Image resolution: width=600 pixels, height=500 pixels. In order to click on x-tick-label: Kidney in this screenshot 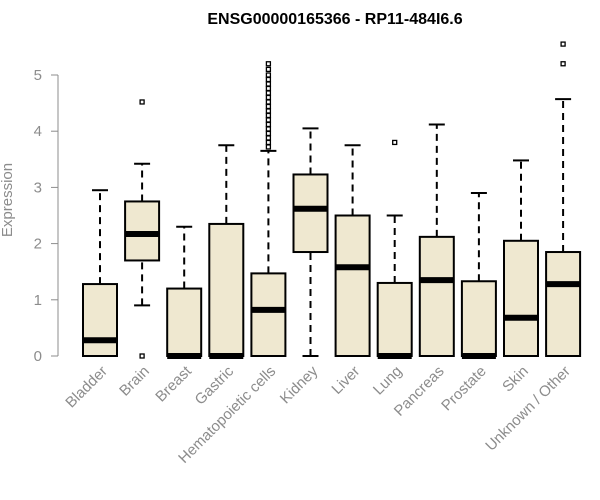, I will do `click(299, 384)`.